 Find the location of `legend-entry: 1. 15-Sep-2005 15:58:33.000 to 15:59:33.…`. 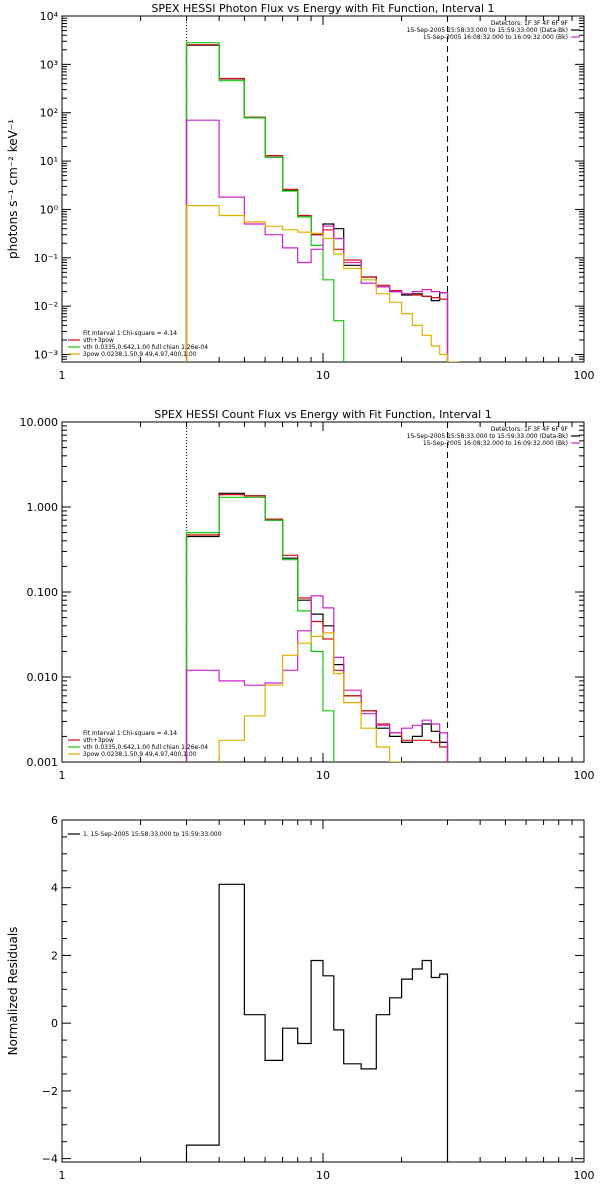

legend-entry: 1. 15-Sep-2005 15:58:33.000 to 15:59:33.… is located at coordinates (152, 834).